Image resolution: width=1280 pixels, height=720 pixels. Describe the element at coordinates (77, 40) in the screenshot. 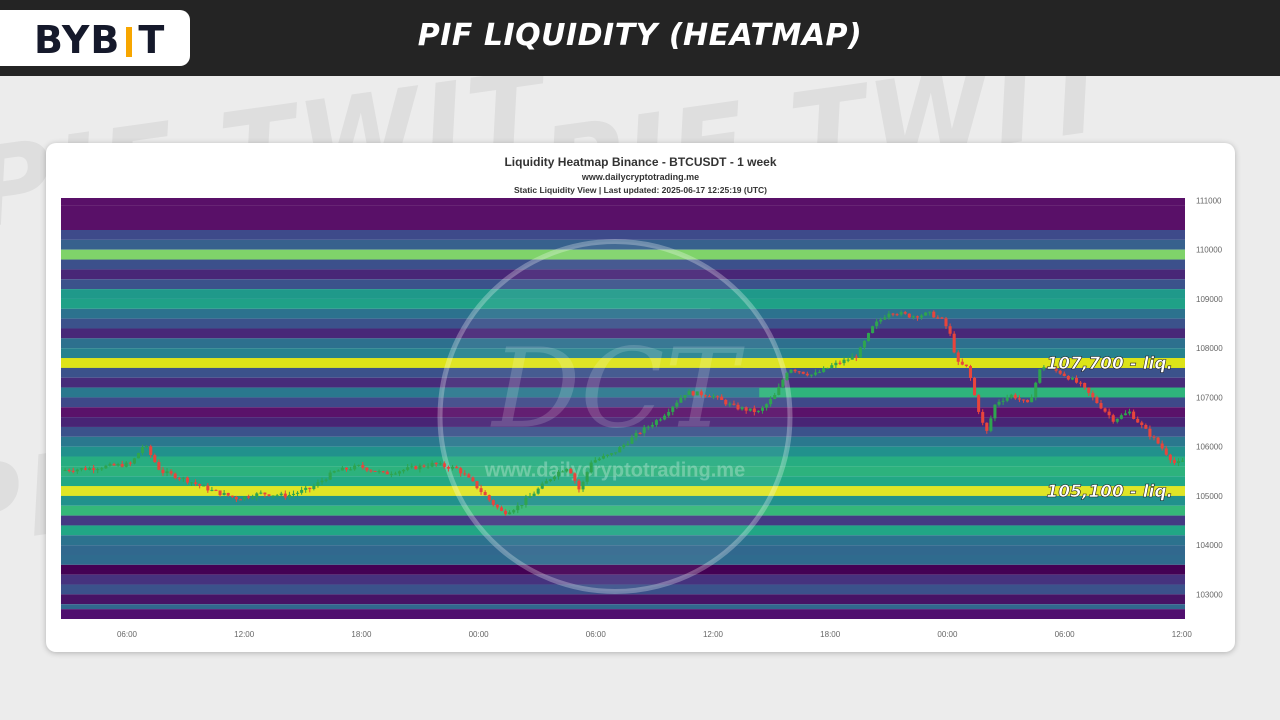

I see `brand-left: BYB` at that location.